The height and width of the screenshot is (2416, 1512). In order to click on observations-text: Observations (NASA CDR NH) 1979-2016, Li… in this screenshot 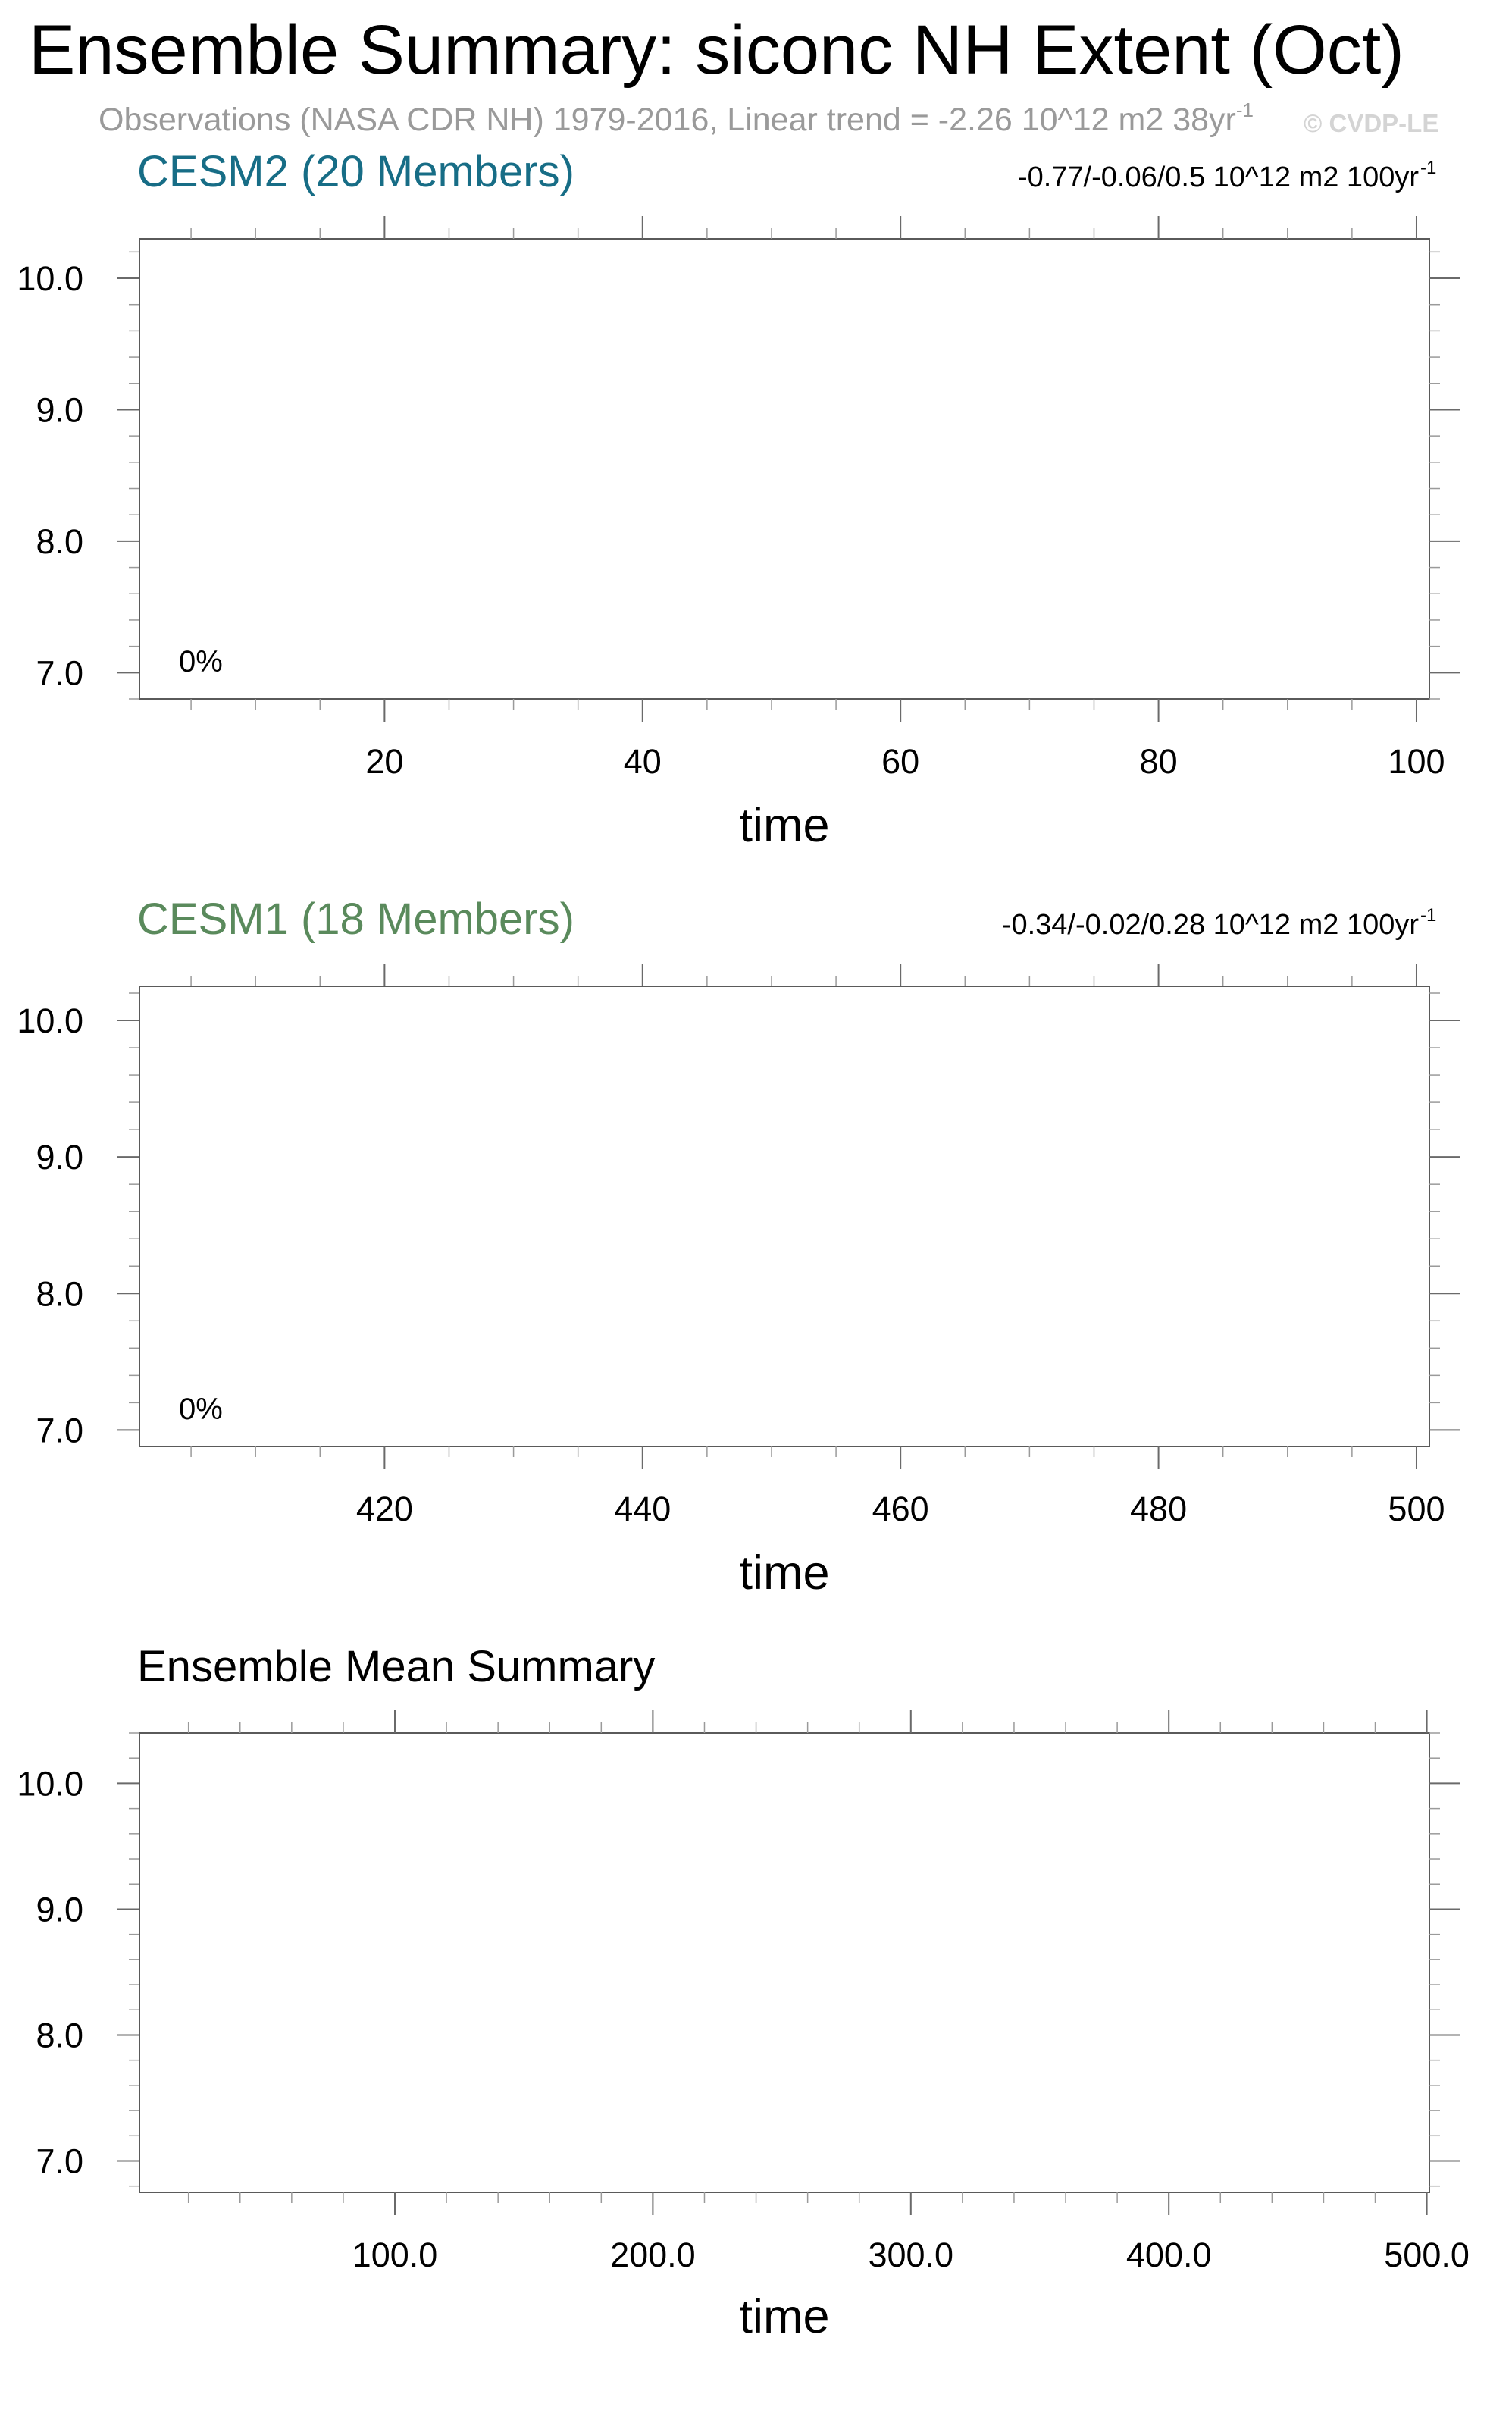, I will do `click(667, 120)`.